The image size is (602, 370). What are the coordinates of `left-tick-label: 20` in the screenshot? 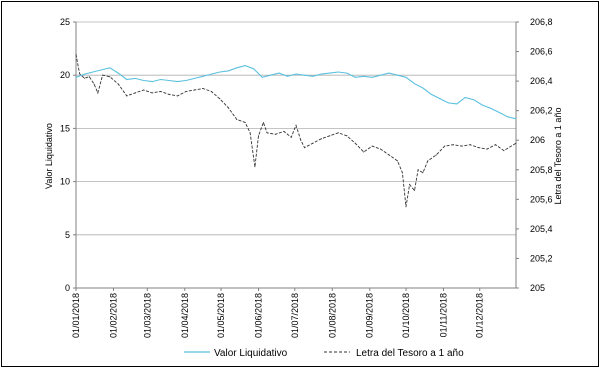 It's located at (65, 75).